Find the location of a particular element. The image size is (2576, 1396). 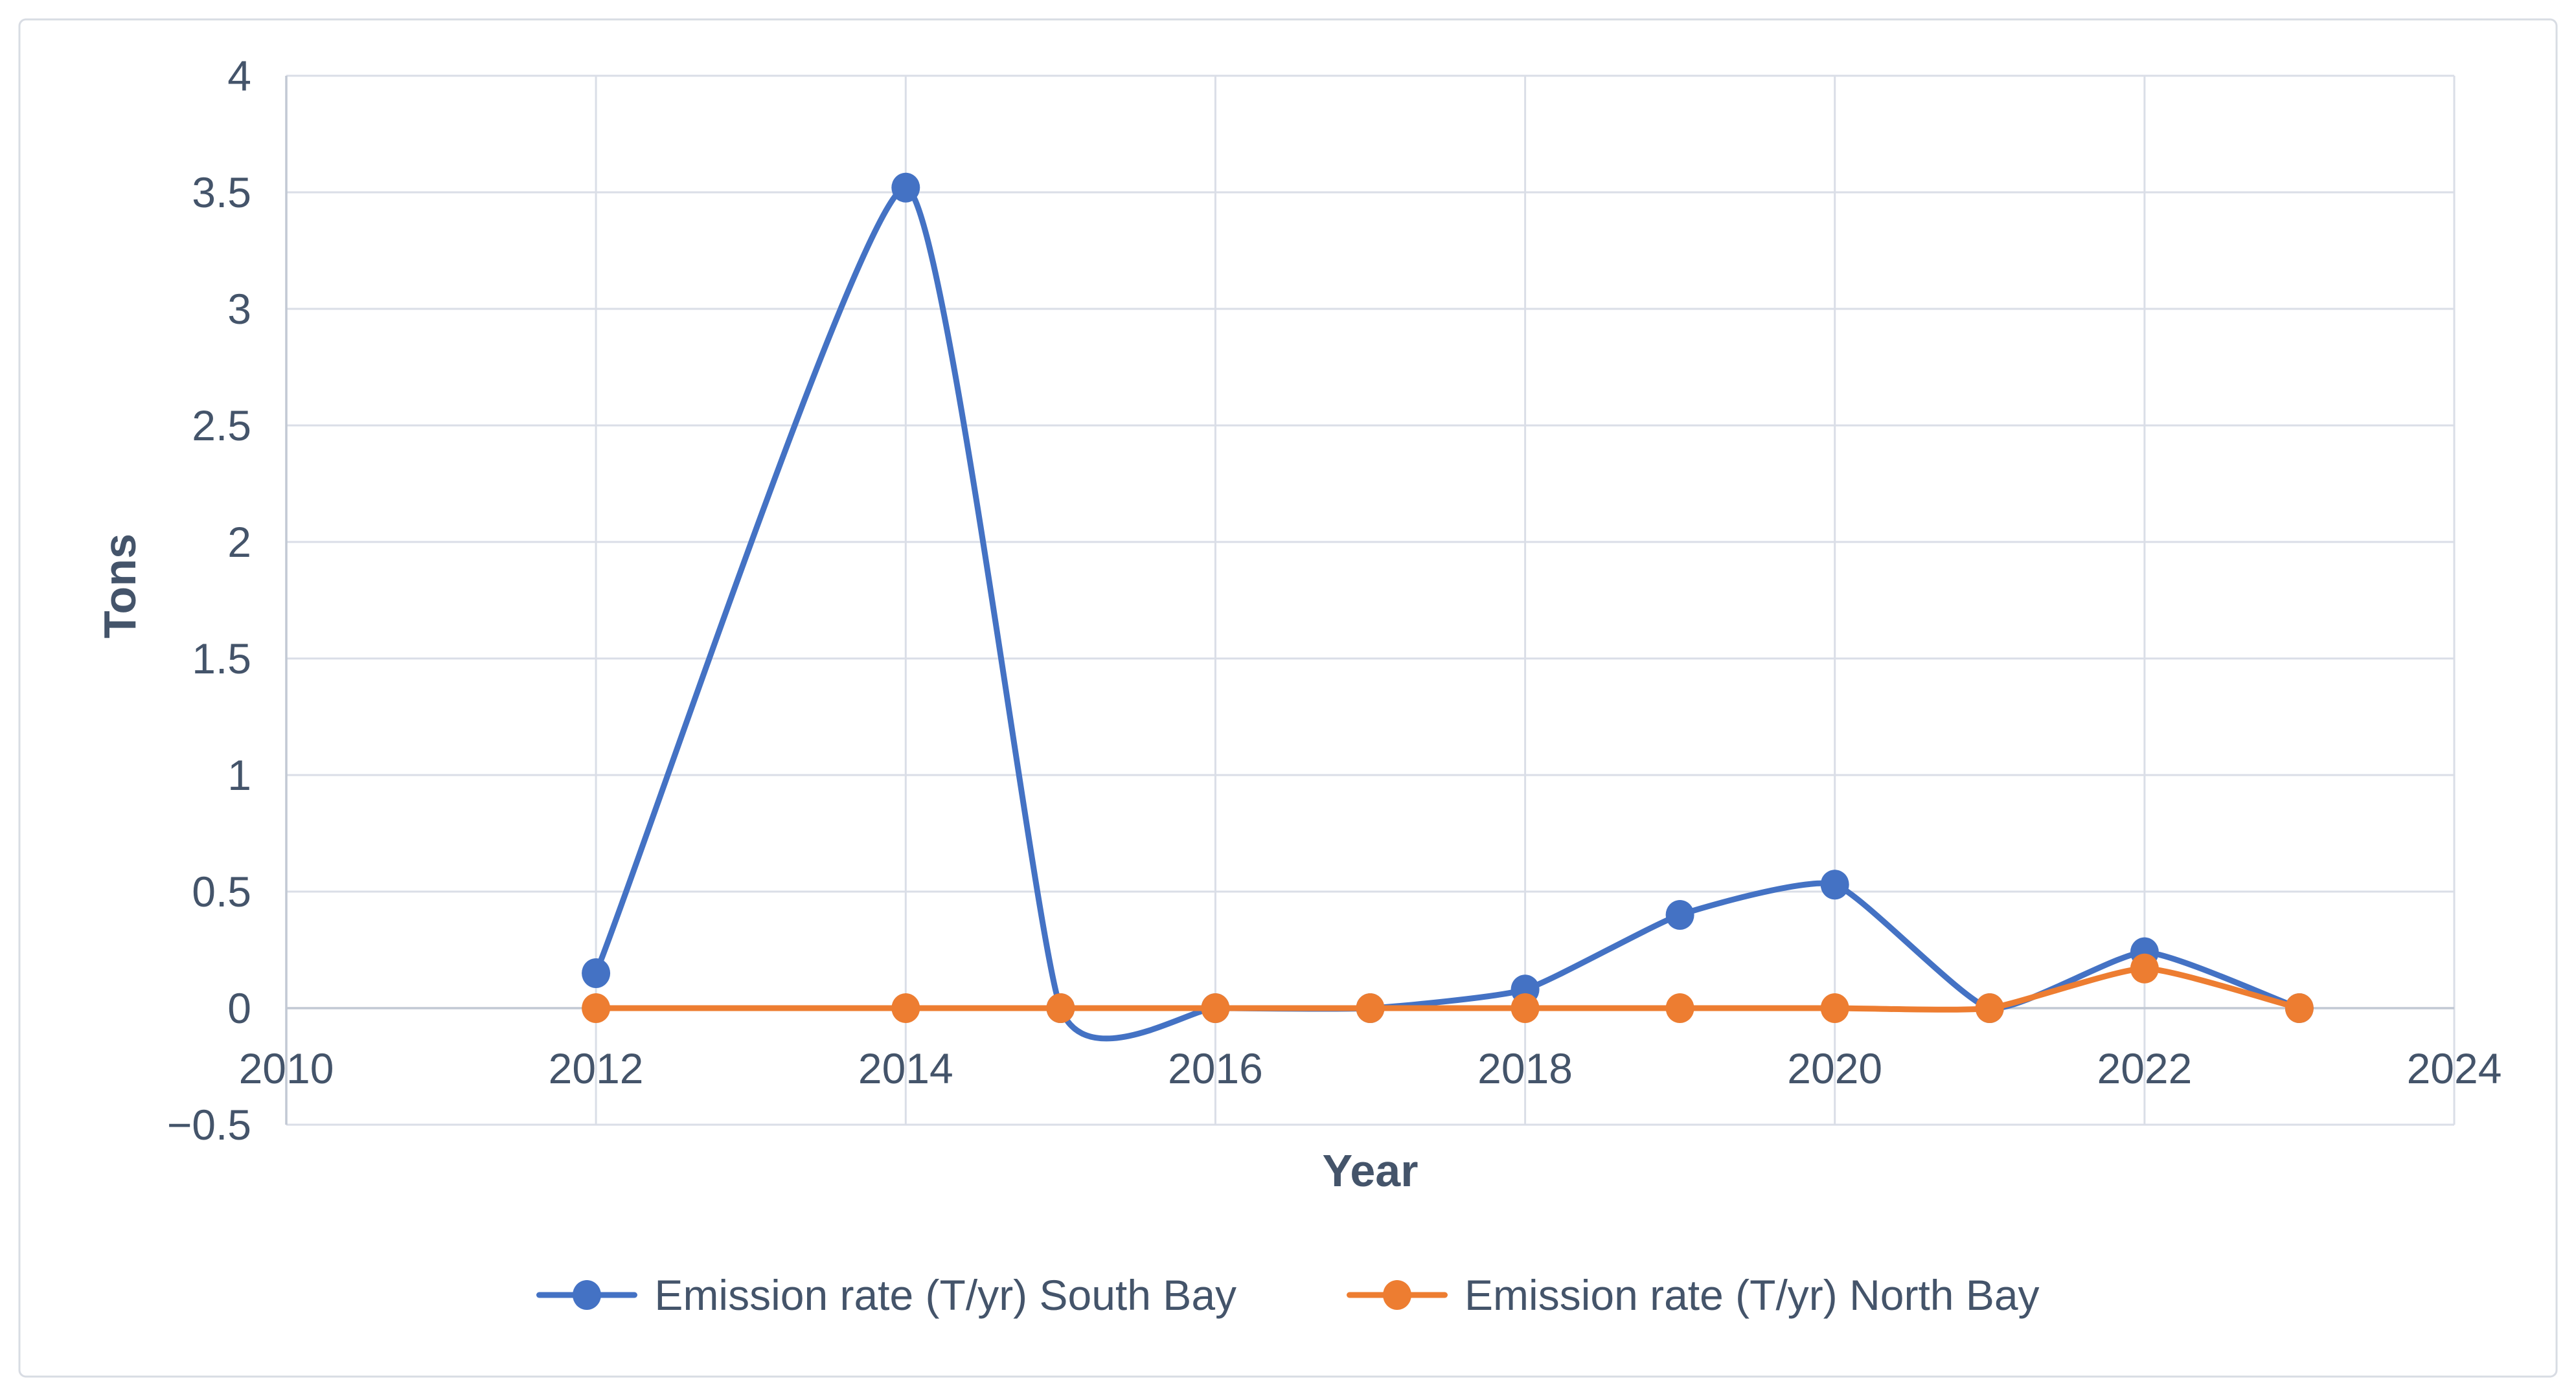

legend-item-south-bay: Emission rate (T/yr) South Bay is located at coordinates (887, 1295).